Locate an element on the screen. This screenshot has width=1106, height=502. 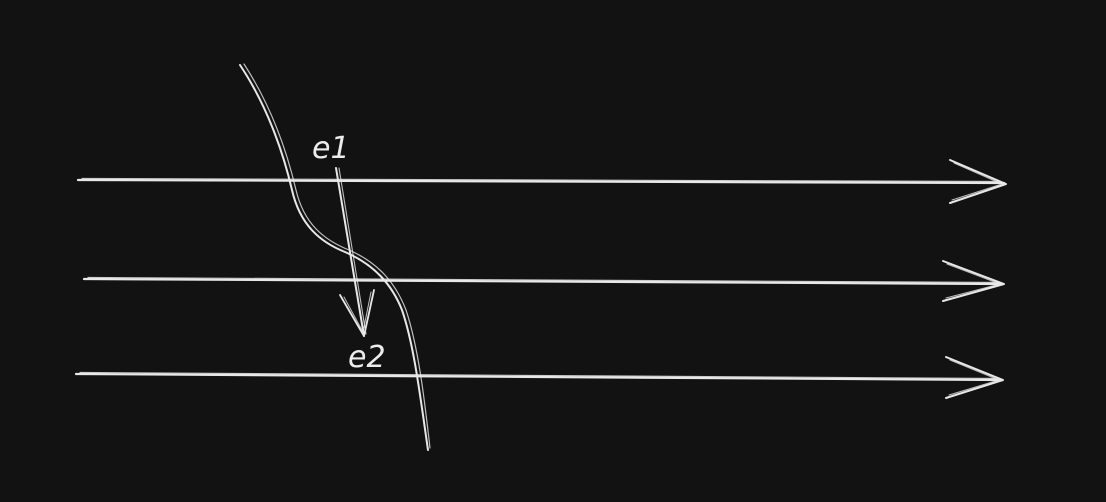
label-e2: e2 is located at coordinates (367, 357).